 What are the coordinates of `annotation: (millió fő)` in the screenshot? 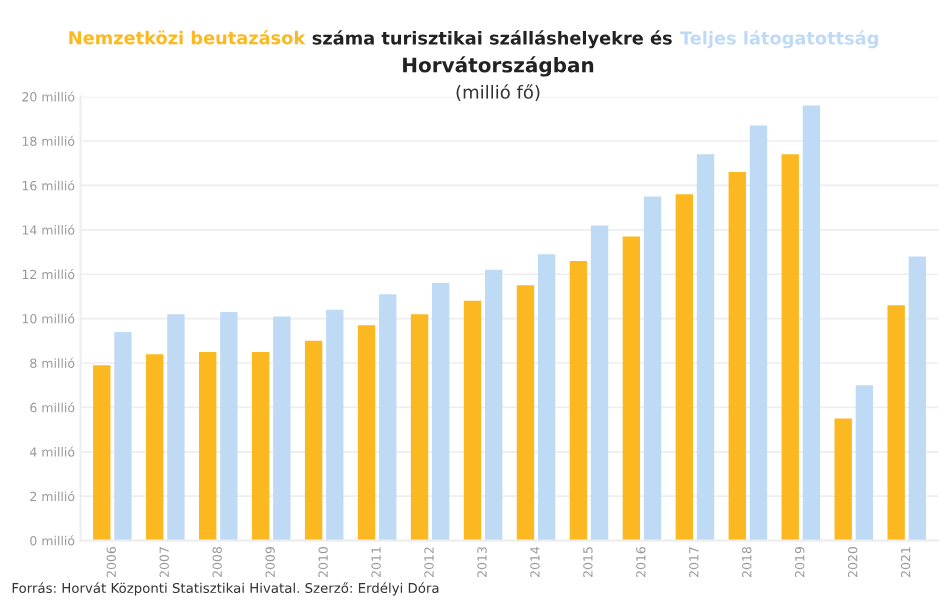 It's located at (498, 92).